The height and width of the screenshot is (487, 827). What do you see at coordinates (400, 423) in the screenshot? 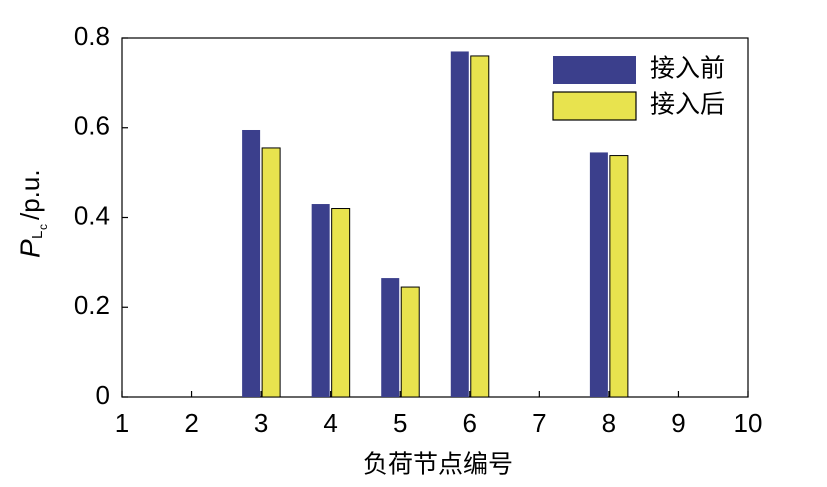
I see `x-tick-label: 5` at bounding box center [400, 423].